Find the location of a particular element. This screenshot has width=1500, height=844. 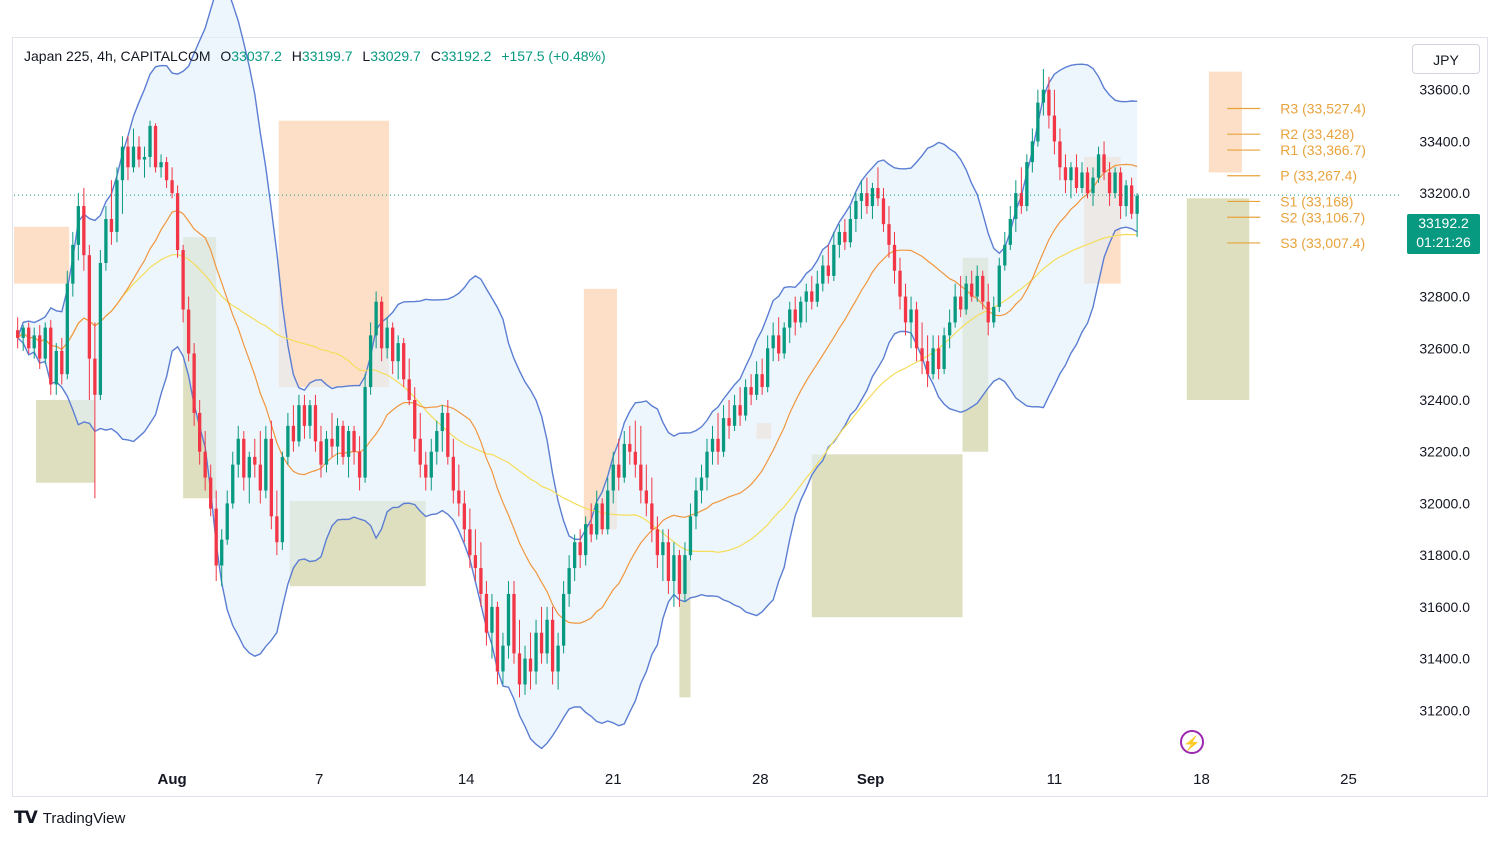

change-value: +157.5 (+0.48%) is located at coordinates (553, 56).